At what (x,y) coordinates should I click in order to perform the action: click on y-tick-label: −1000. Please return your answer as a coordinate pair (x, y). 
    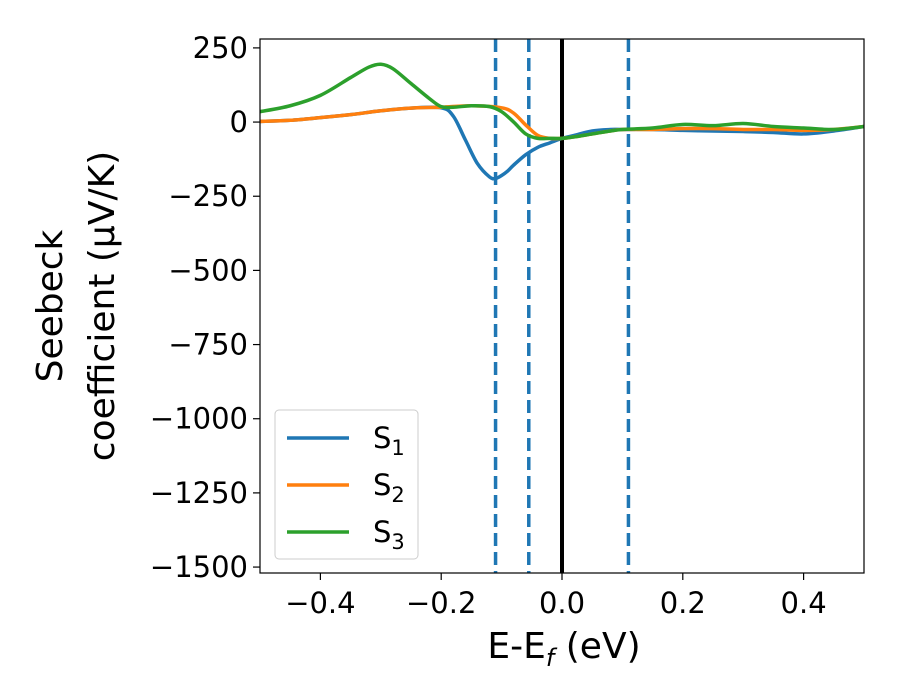
    Looking at the image, I should click on (199, 419).